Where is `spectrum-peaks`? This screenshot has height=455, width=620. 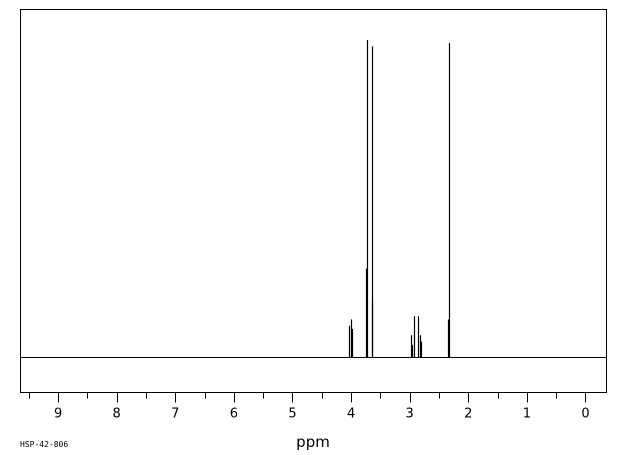 spectrum-peaks is located at coordinates (399, 199).